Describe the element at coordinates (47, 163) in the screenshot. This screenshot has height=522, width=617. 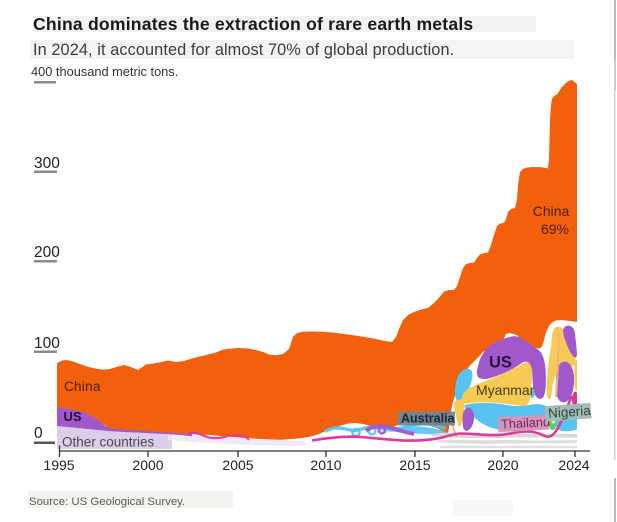
I see `svg-text: 300` at that location.